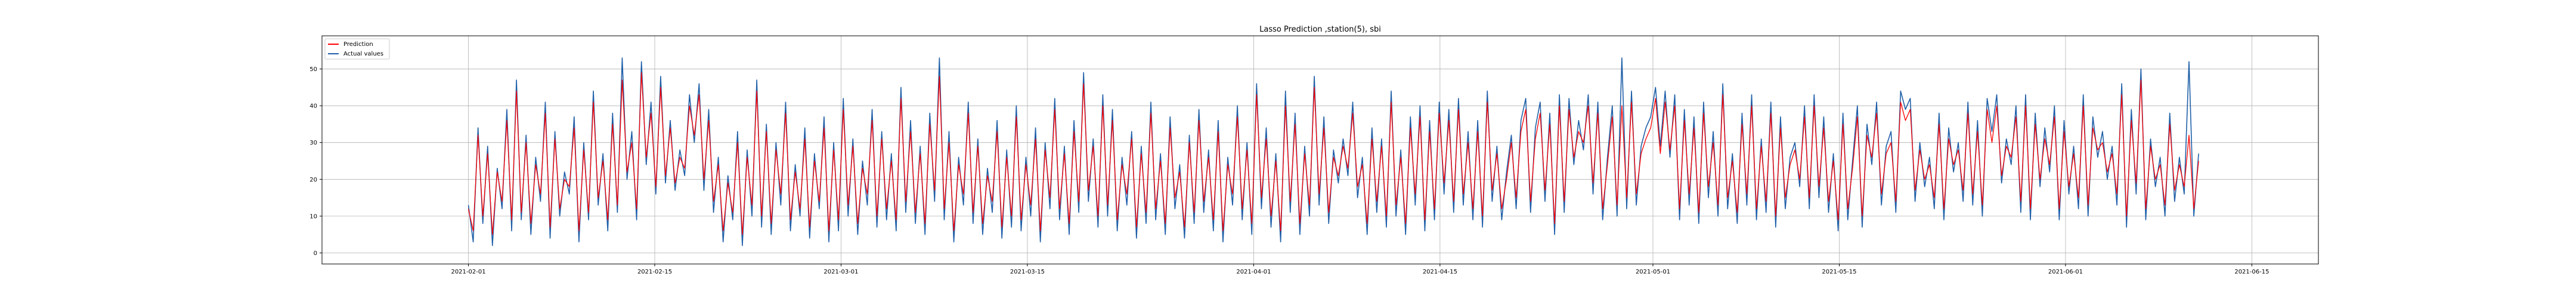 The height and width of the screenshot is (301, 2576). I want to click on x-tick-label: 2021-05-01, so click(1653, 272).